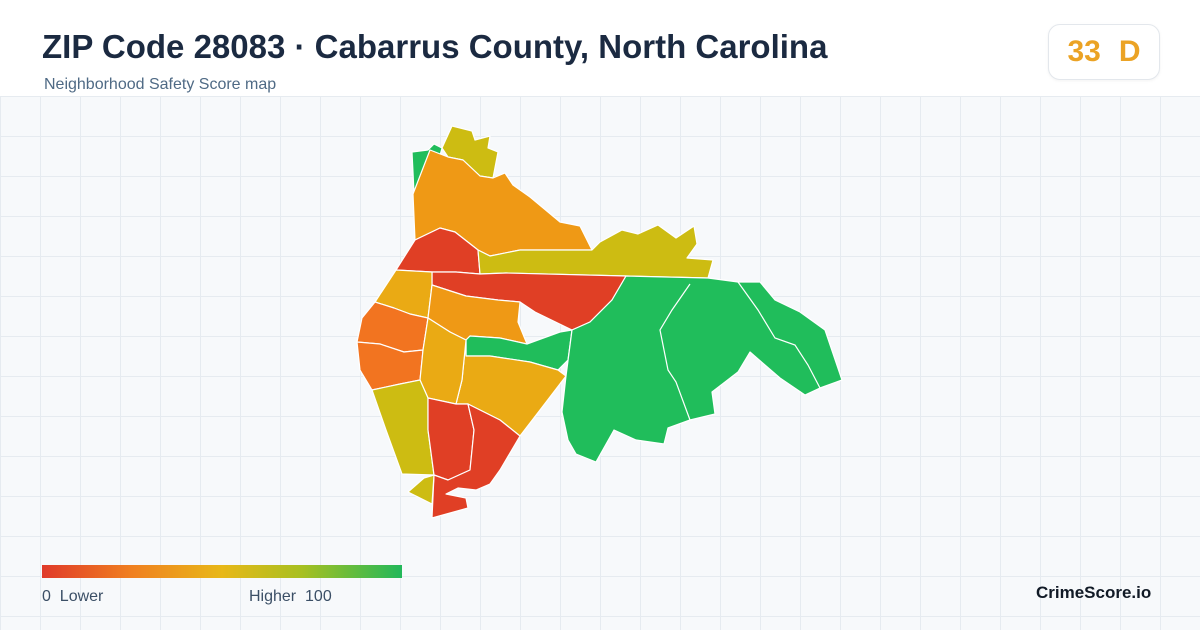  I want to click on legend-low-label: 0 Lower, so click(73, 596).